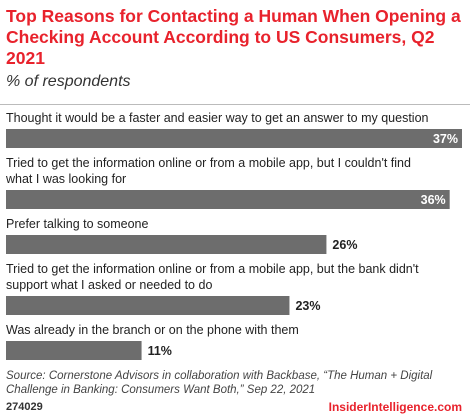 The height and width of the screenshot is (420, 470). What do you see at coordinates (395, 407) in the screenshot?
I see `brand-logo: InsiderIntelligence.com` at bounding box center [395, 407].